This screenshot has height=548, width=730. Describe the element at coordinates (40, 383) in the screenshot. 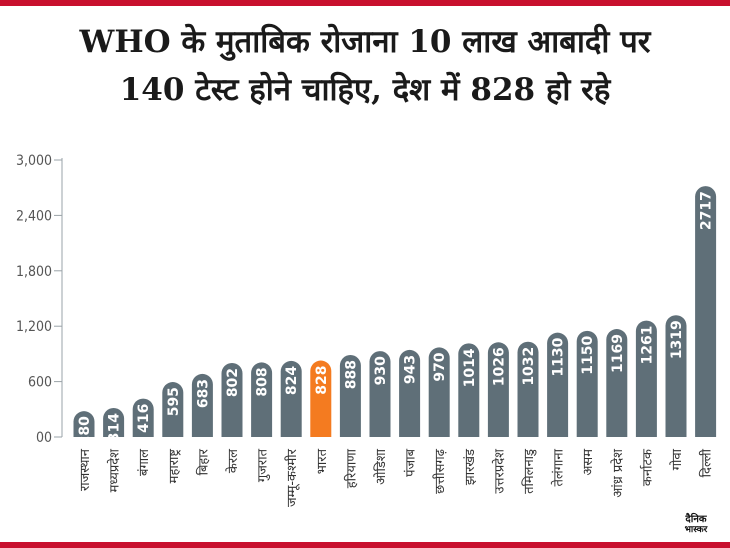

I see `y-tick-label: 600` at that location.